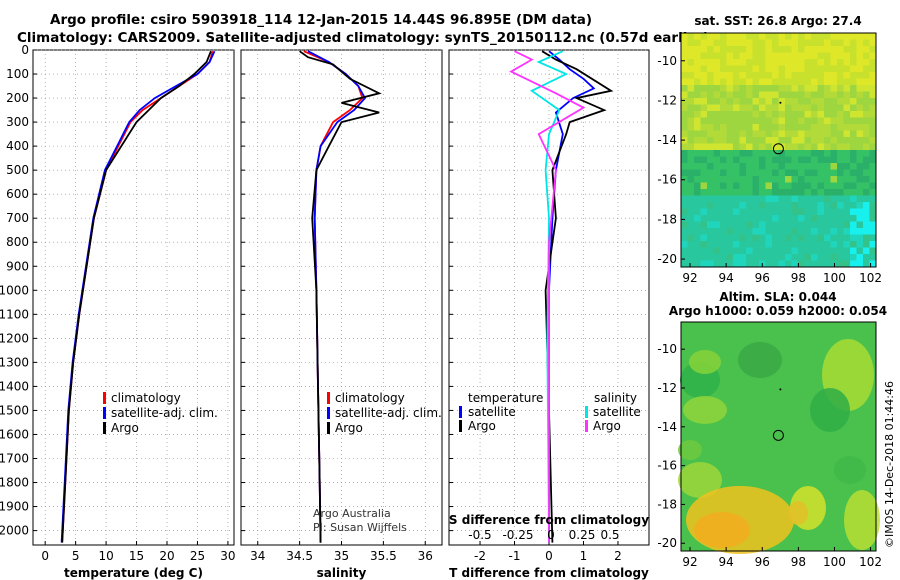 This screenshot has width=900, height=580. I want to click on salinity-legend-label: satellite-adj. clim., so click(388, 413).